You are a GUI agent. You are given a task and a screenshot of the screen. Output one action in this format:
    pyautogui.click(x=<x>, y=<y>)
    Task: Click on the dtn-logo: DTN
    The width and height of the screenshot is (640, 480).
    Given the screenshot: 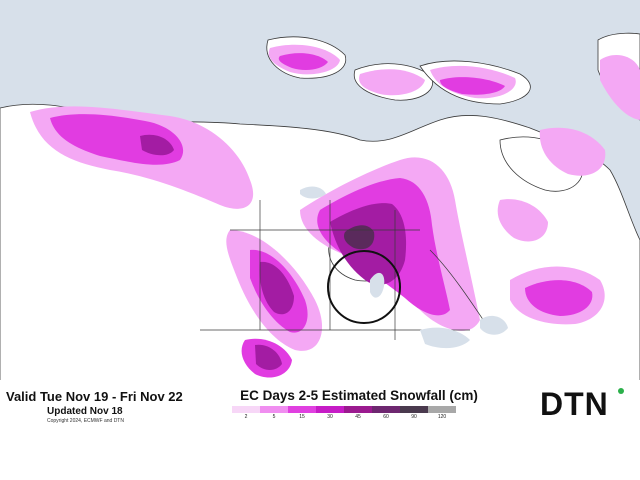 What is the action you would take?
    pyautogui.click(x=574, y=404)
    